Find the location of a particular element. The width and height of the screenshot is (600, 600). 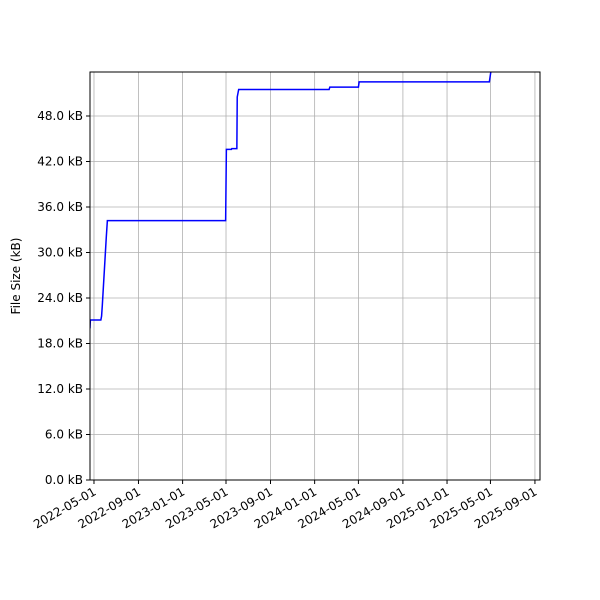

y-tick-label: 48.0 kB is located at coordinates (60, 116).